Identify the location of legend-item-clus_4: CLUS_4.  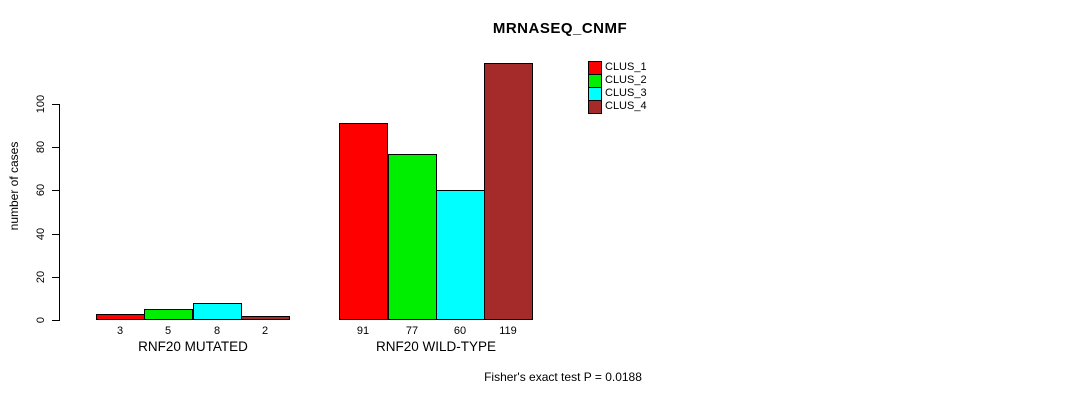
(628, 107).